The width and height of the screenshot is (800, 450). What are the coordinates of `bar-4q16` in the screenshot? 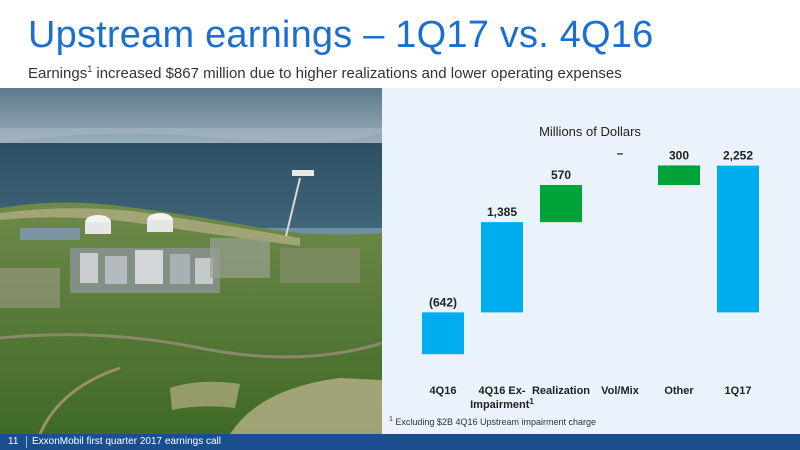 It's located at (443, 333).